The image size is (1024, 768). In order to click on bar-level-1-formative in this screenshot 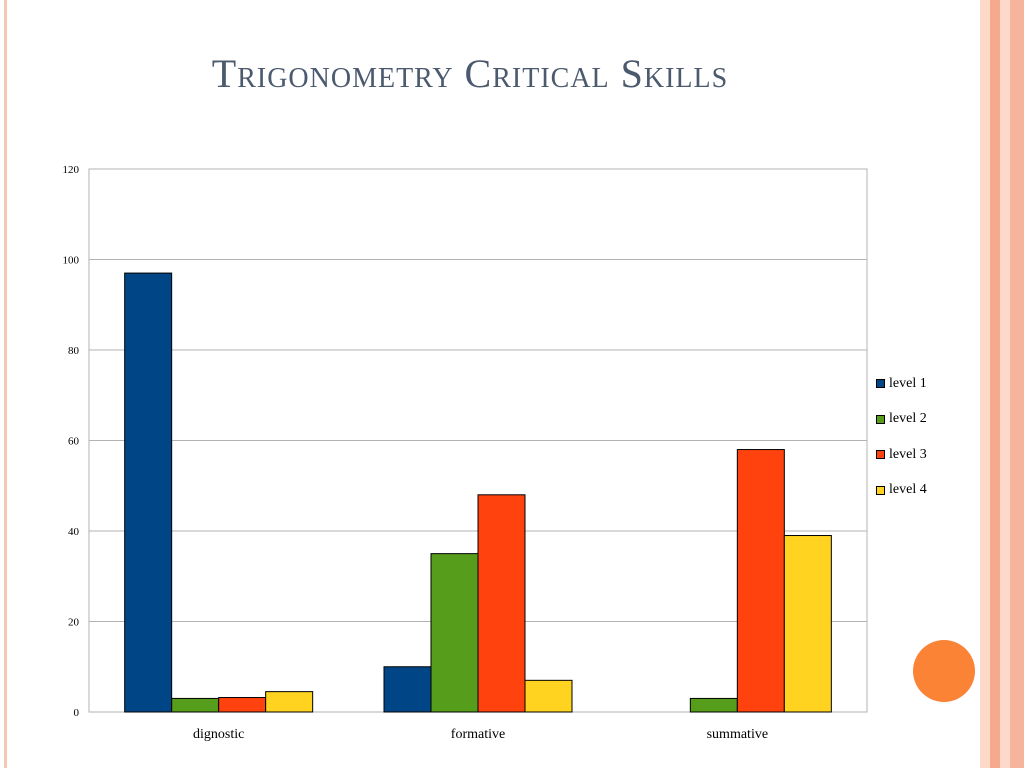, I will do `click(407, 689)`.